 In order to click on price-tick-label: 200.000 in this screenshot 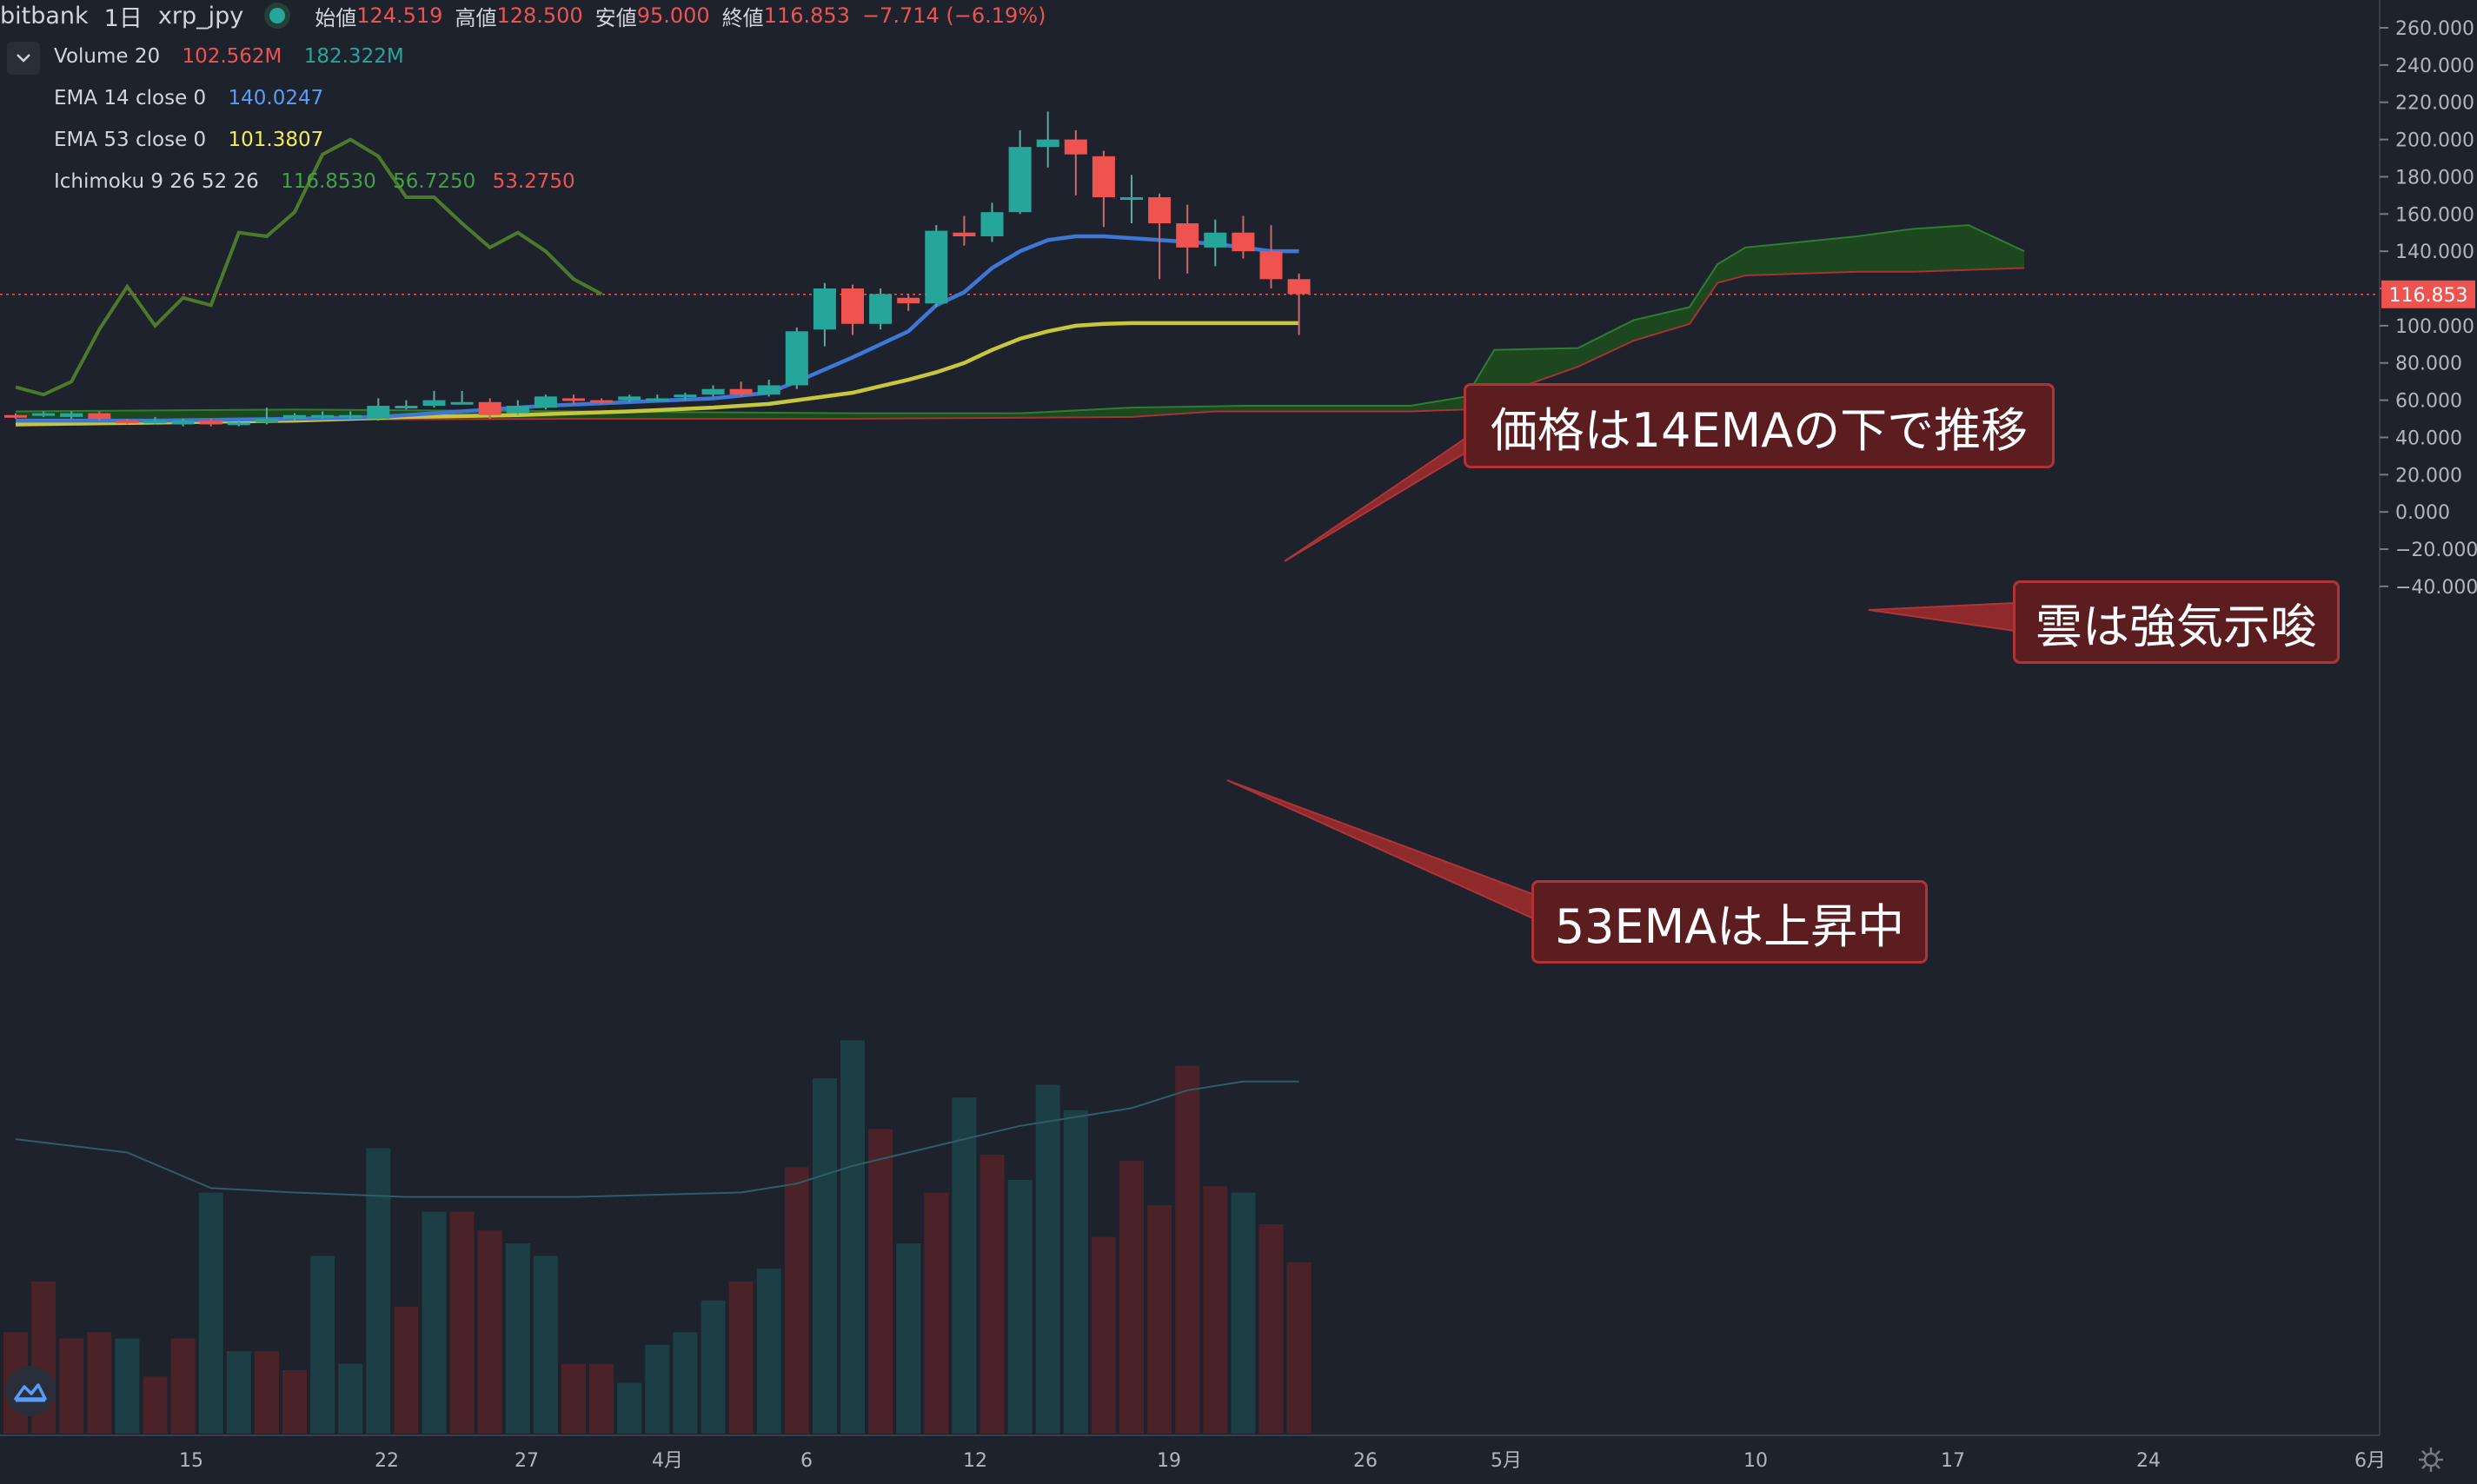, I will do `click(2434, 141)`.